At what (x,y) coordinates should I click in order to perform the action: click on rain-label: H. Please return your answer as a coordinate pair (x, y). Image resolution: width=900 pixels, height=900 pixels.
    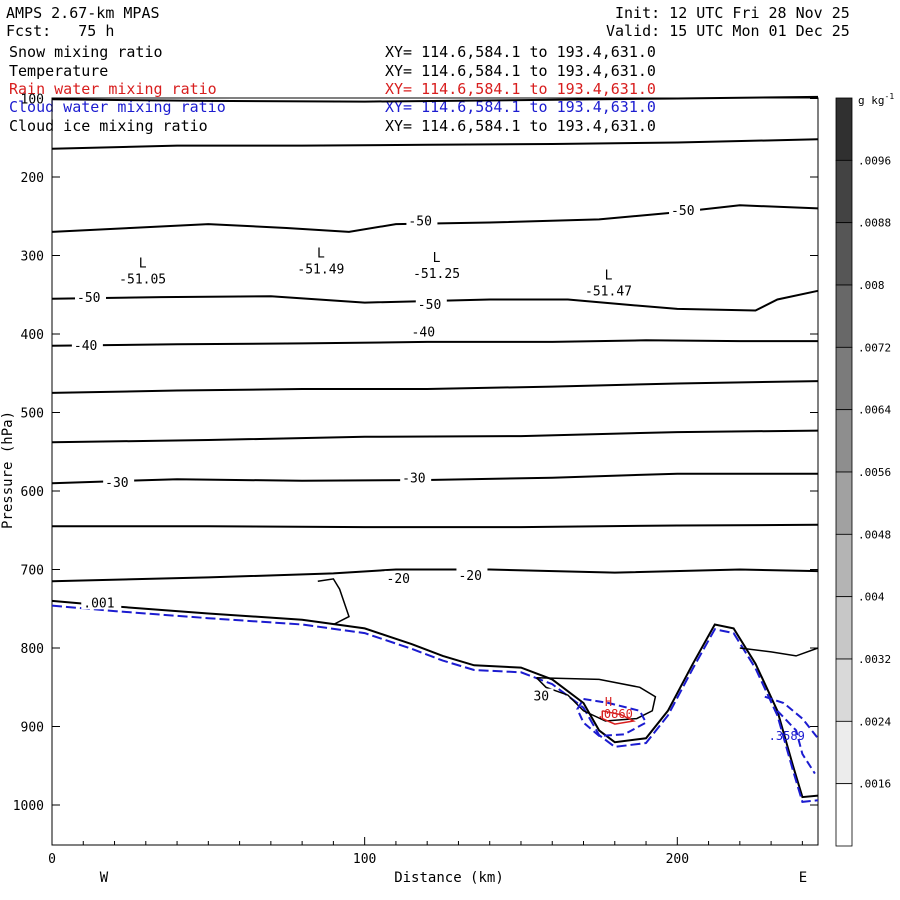
    Looking at the image, I should click on (608, 702).